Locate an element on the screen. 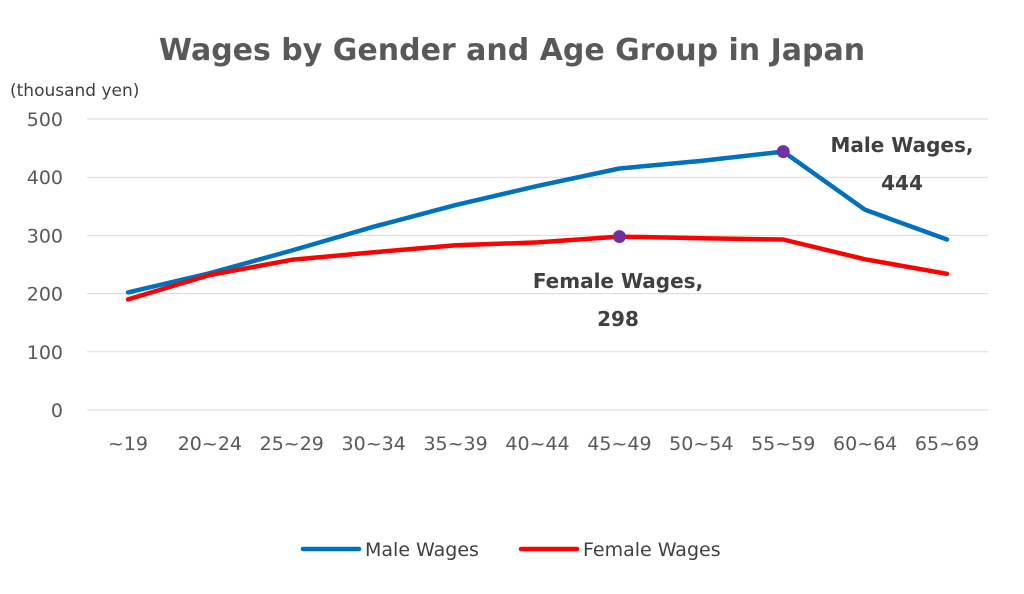 The image size is (1024, 594). x-tick-label: 40~44 is located at coordinates (537, 444).